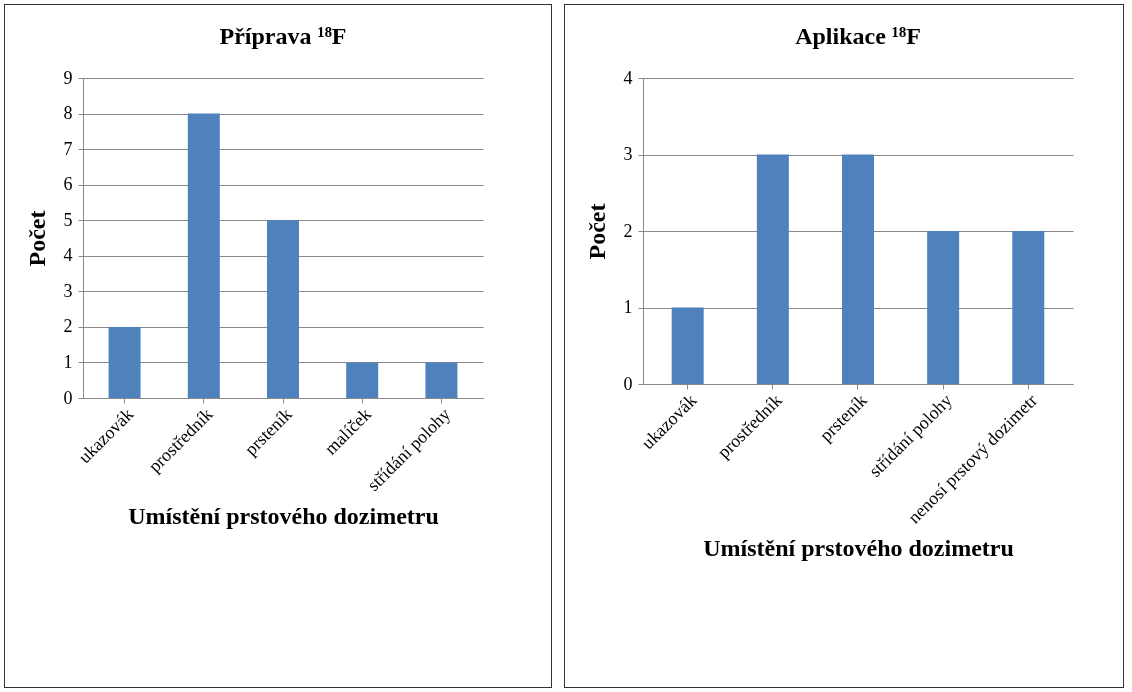 The width and height of the screenshot is (1132, 692). What do you see at coordinates (283, 36) in the screenshot?
I see `chart-title: Příprava ¹⁸F` at bounding box center [283, 36].